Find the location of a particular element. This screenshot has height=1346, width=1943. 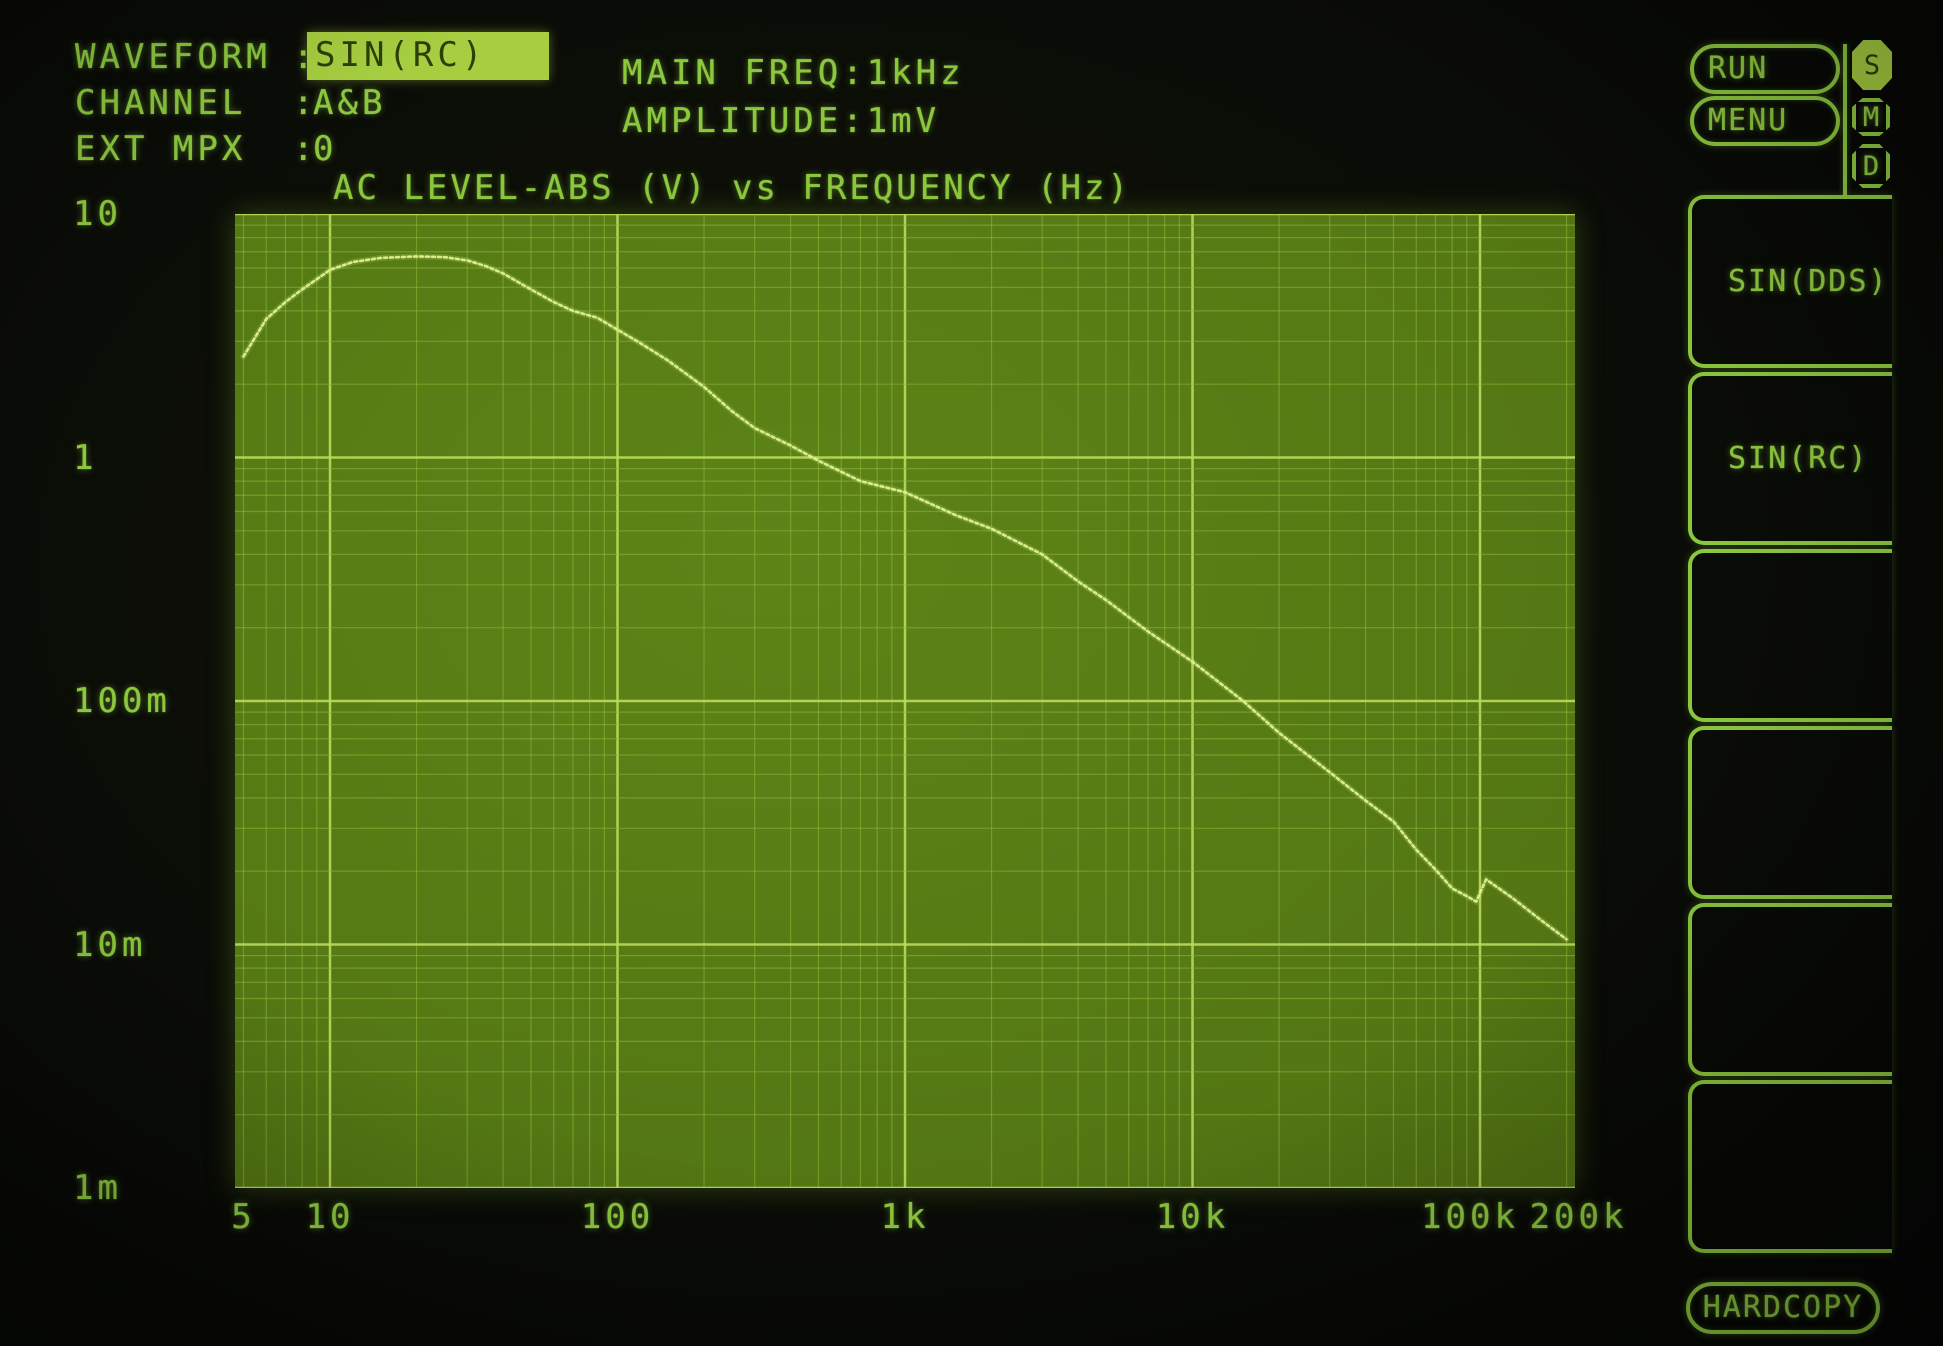

y-tick-label-10m: 10m is located at coordinates (110, 944).